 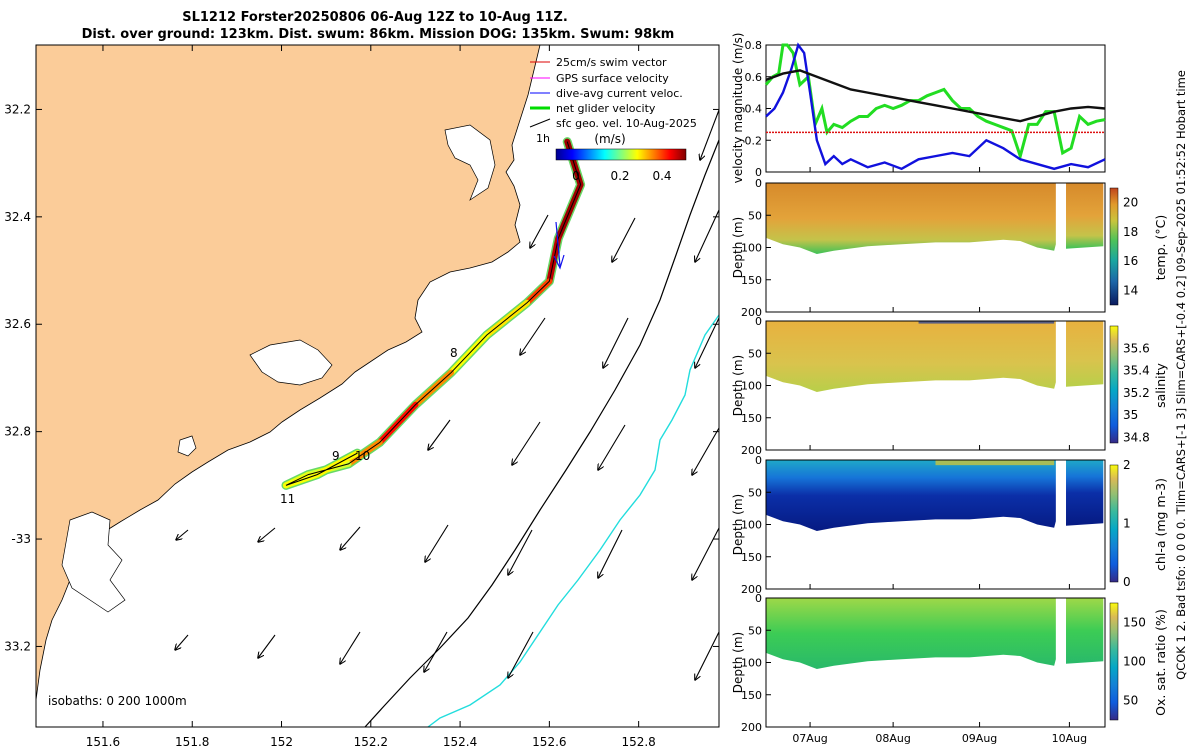 What do you see at coordinates (573, 521) in the screenshot?
I see `isobath-1000m` at bounding box center [573, 521].